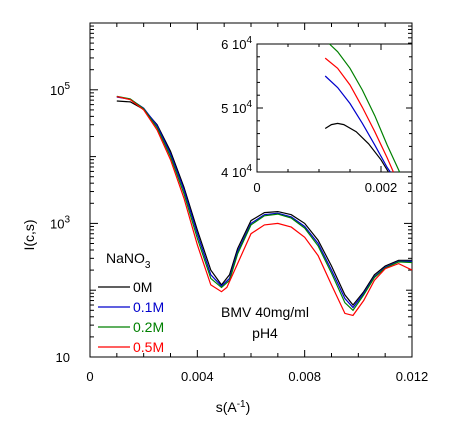 The width and height of the screenshot is (454, 428). Describe the element at coordinates (265, 312) in the screenshot. I see `annotation-sample: BMV 40mg/ml` at that location.